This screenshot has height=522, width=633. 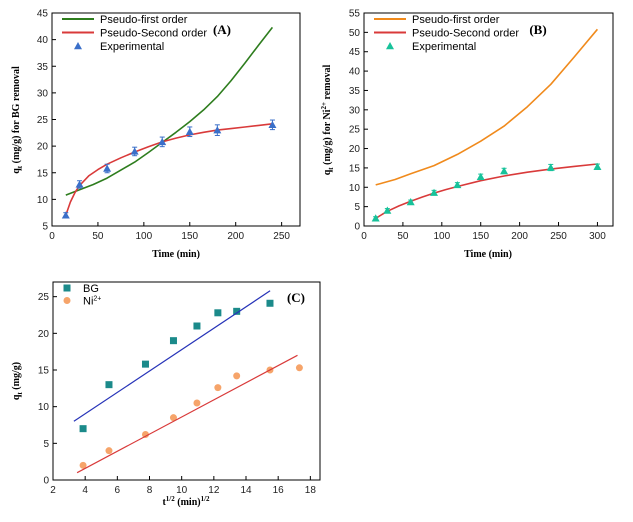 What do you see at coordinates (53, 490) in the screenshot?
I see `x-tick-label: 2` at bounding box center [53, 490].